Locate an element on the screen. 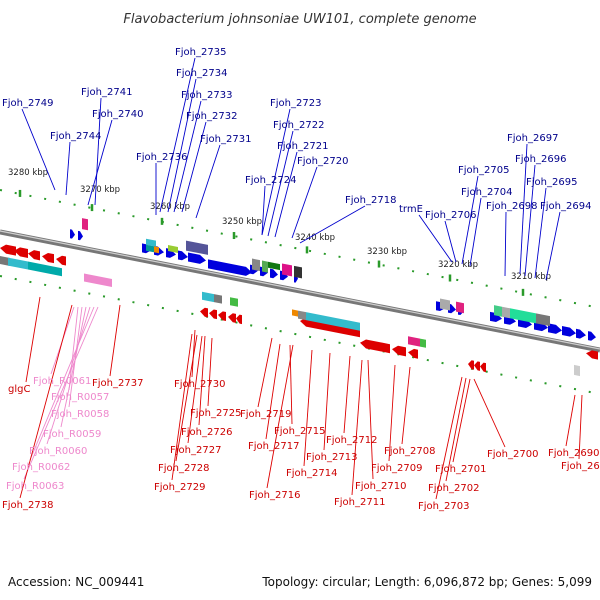 Image resolution: width=600 pixels, height=600 pixels. kbp-tick-label: 3250 kbp is located at coordinates (242, 222).